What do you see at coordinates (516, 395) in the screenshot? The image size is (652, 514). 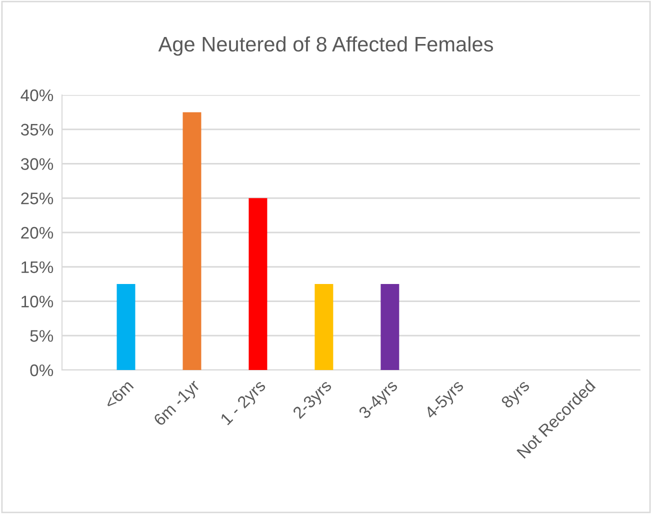 I see `x-tick-label: 8yrs` at bounding box center [516, 395].